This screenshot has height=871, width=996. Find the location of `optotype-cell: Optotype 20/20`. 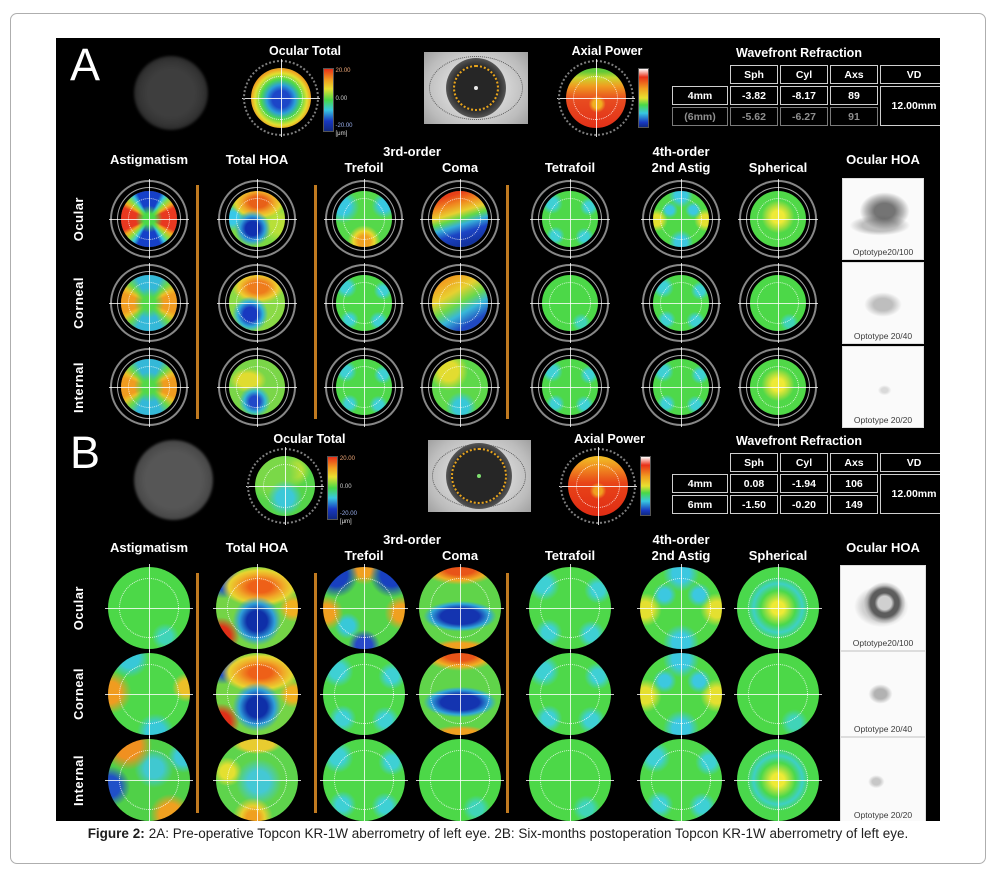

optotype-cell: Optotype 20/20 is located at coordinates (883, 387).